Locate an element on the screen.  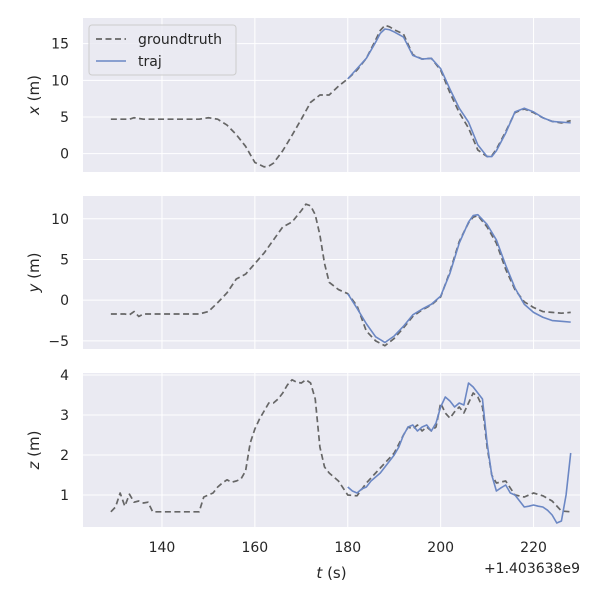
y-tick-label: 15 is located at coordinates (60, 45).